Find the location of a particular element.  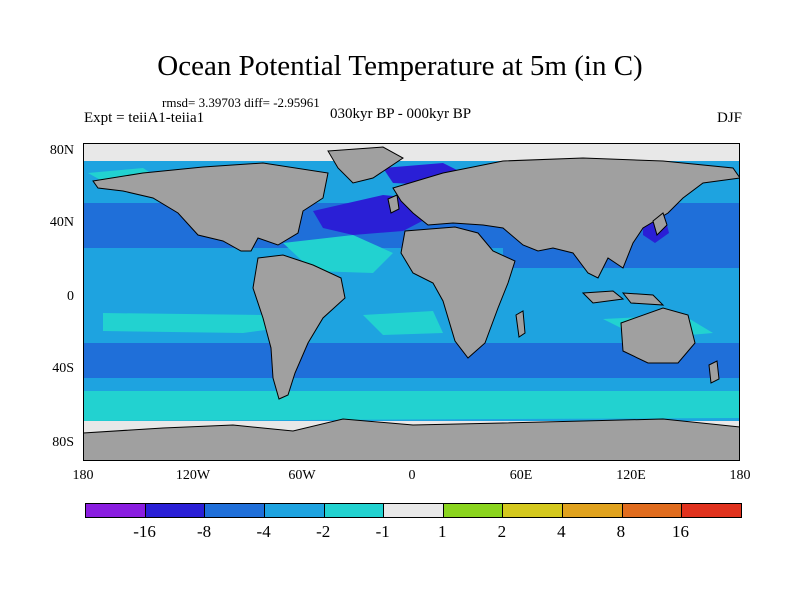

season-label: DJF is located at coordinates (729, 118).